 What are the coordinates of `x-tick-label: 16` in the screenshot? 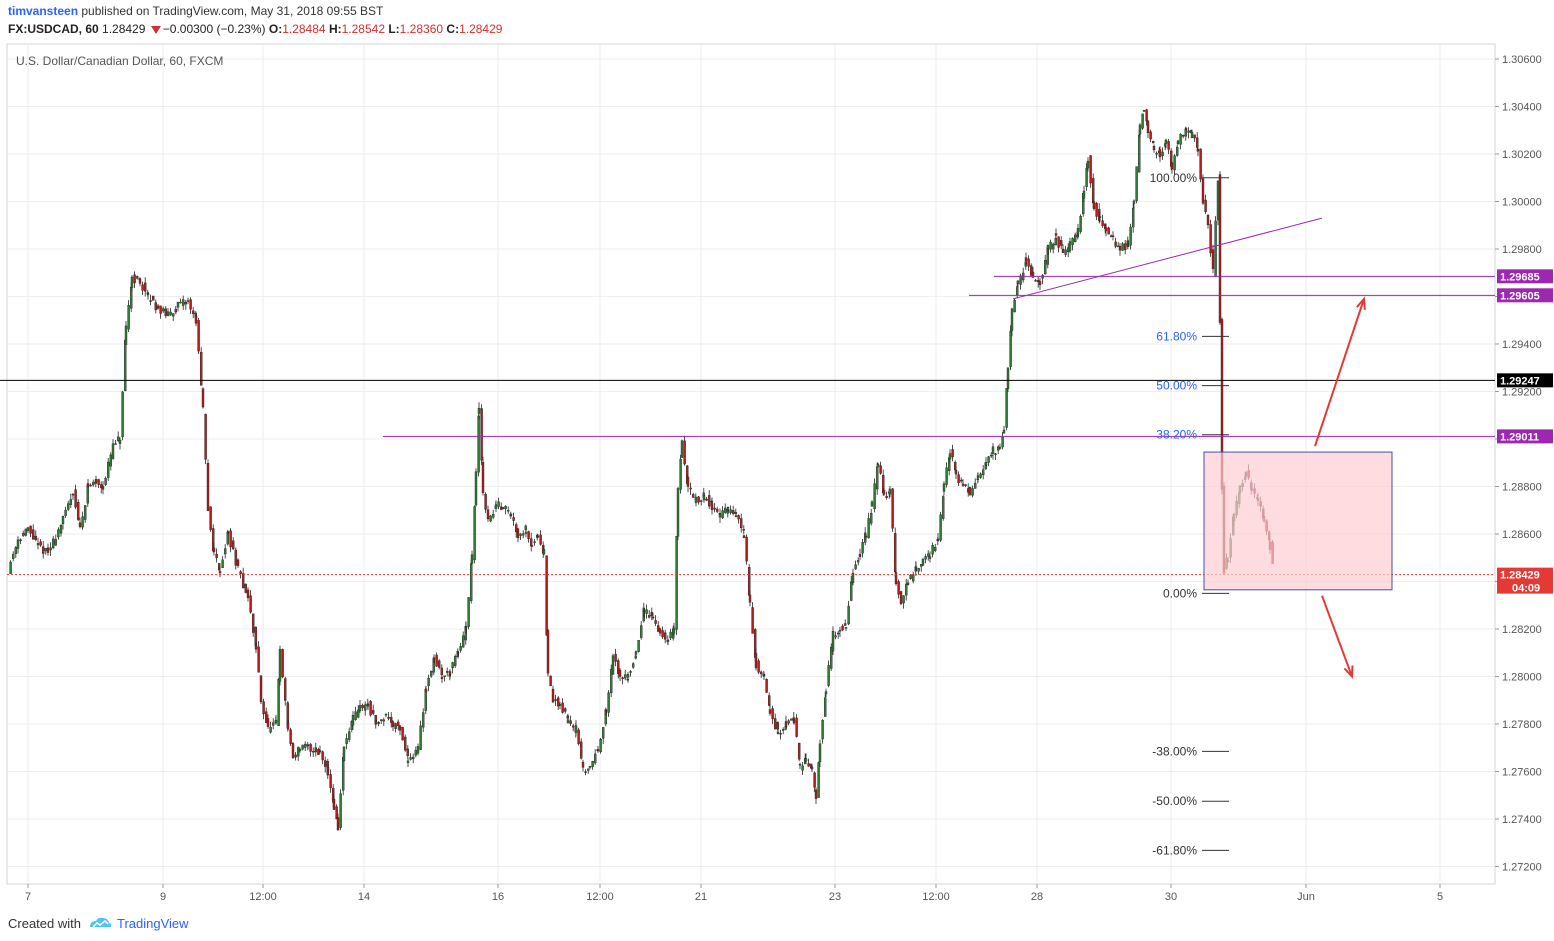 It's located at (498, 897).